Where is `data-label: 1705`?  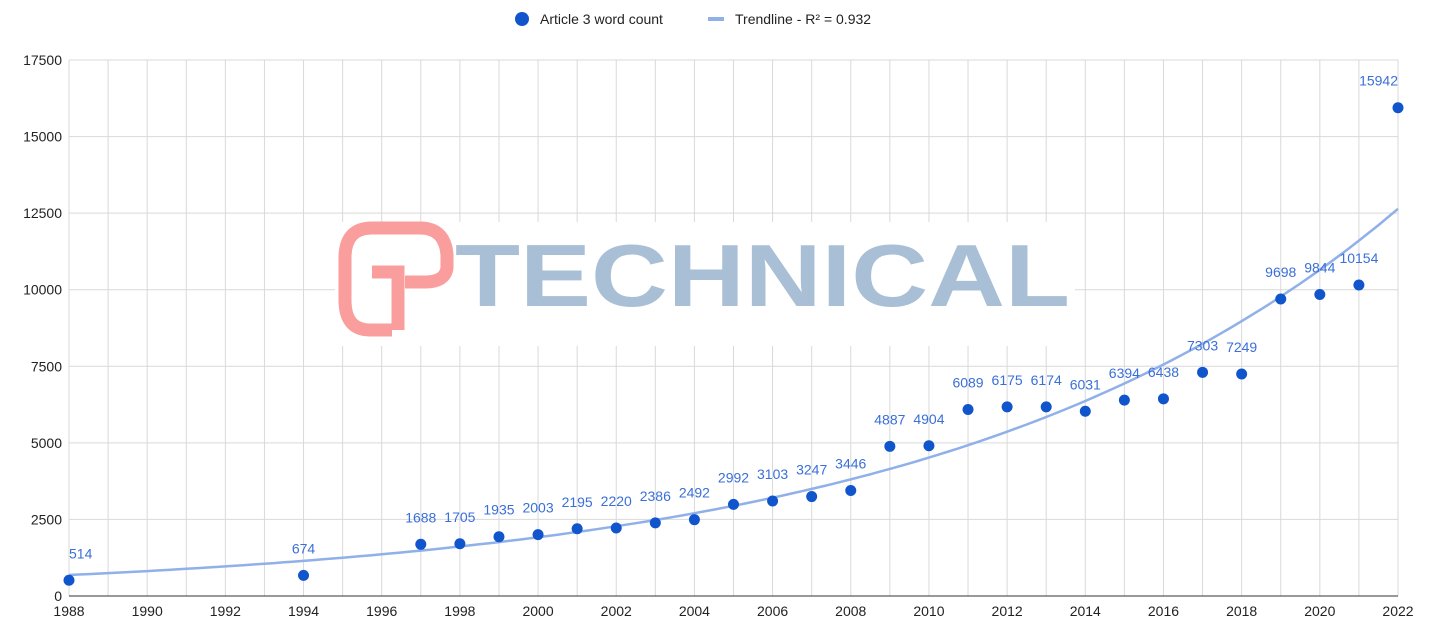
data-label: 1705 is located at coordinates (459, 517).